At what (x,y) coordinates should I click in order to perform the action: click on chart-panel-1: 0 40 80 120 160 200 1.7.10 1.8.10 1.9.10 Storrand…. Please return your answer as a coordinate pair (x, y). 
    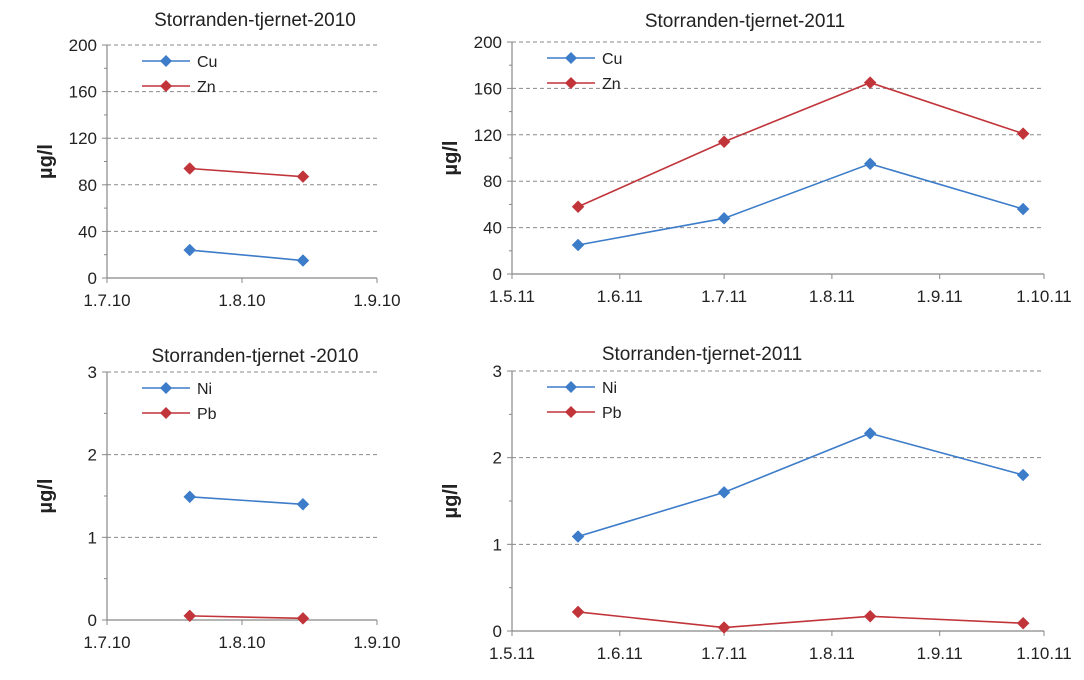
    Looking at the image, I should click on (218, 160).